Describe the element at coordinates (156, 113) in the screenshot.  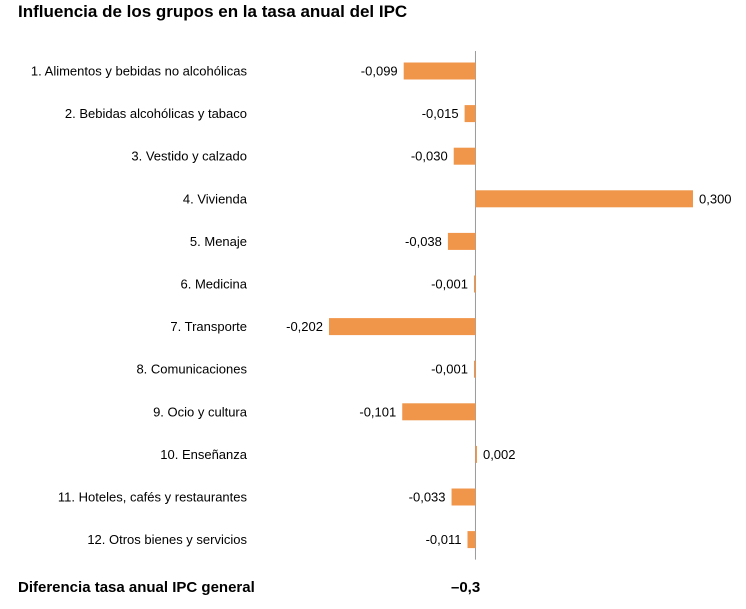
I see `category-label: 2. Bebidas alcohólicas y tabaco` at that location.